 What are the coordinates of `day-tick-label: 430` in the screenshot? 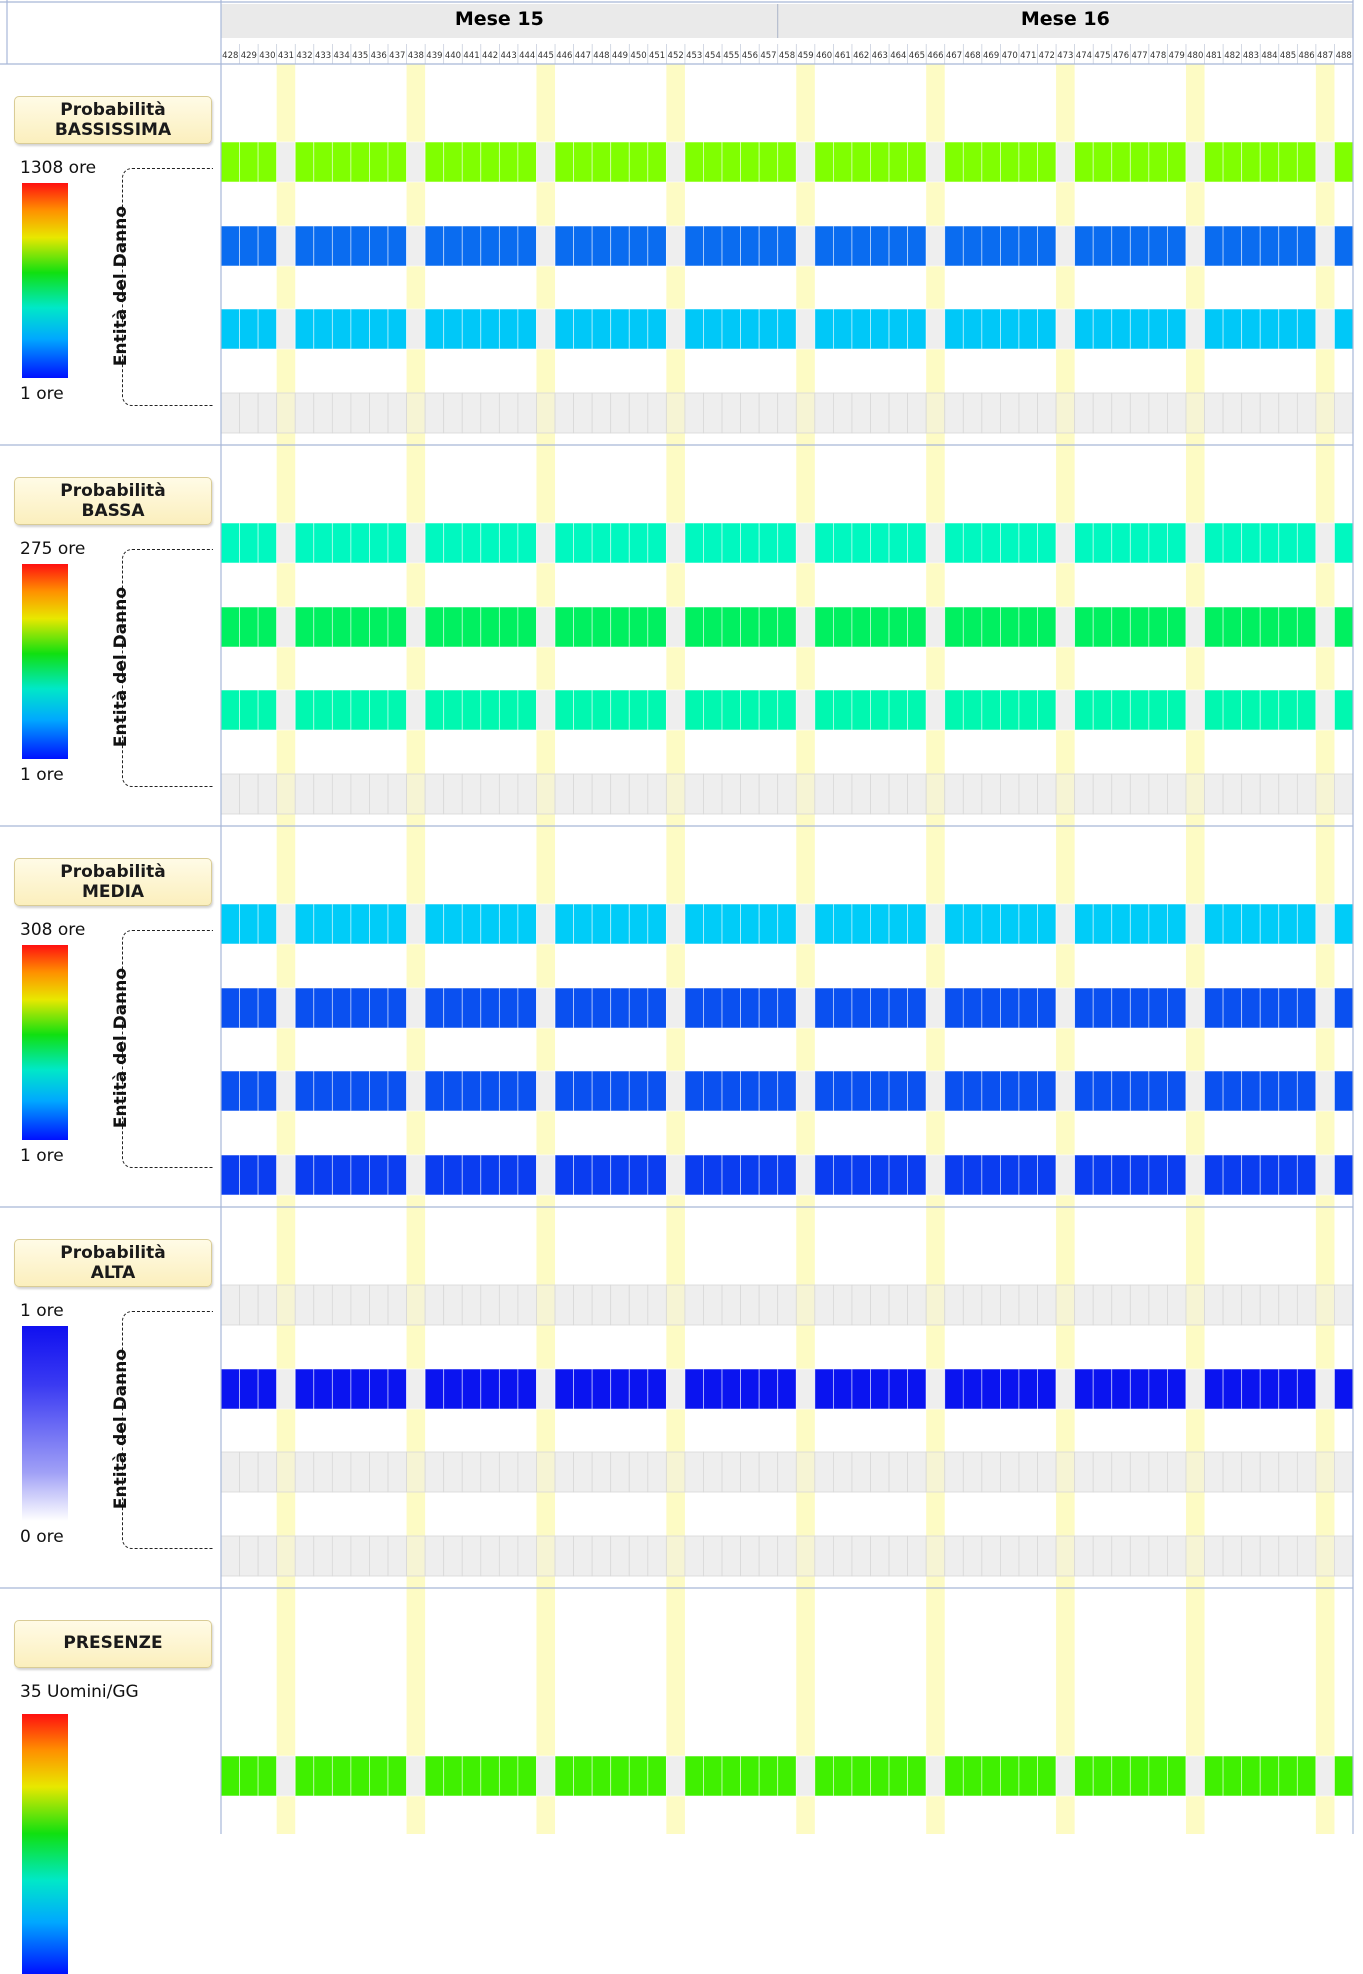 It's located at (267, 56).